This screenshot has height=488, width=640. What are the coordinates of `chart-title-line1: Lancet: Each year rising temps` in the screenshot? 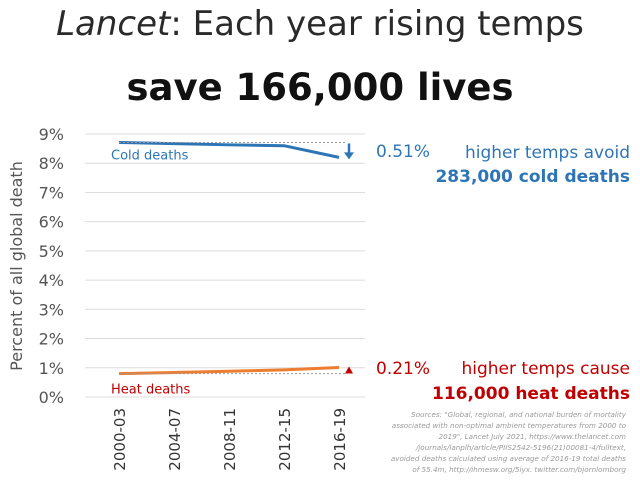 It's located at (320, 24).